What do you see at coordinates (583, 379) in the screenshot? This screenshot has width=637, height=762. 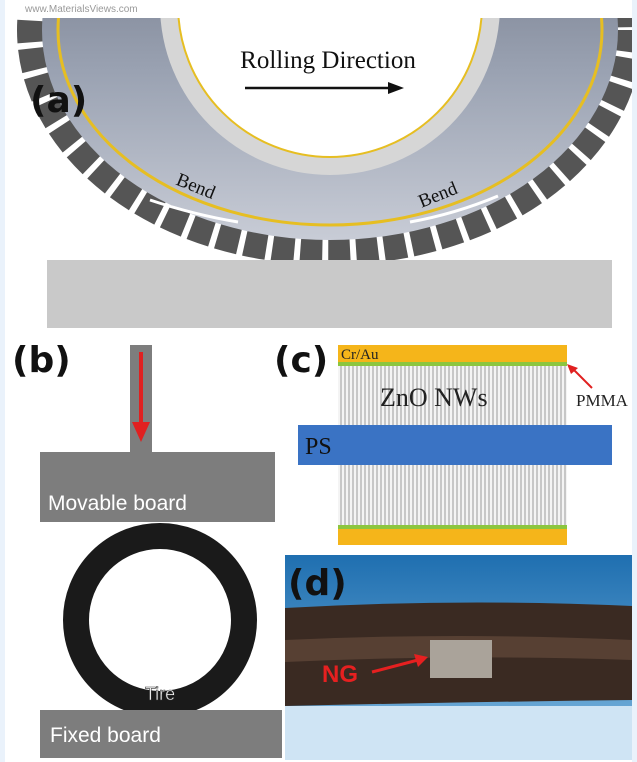 I see `pmma-arrow` at bounding box center [583, 379].